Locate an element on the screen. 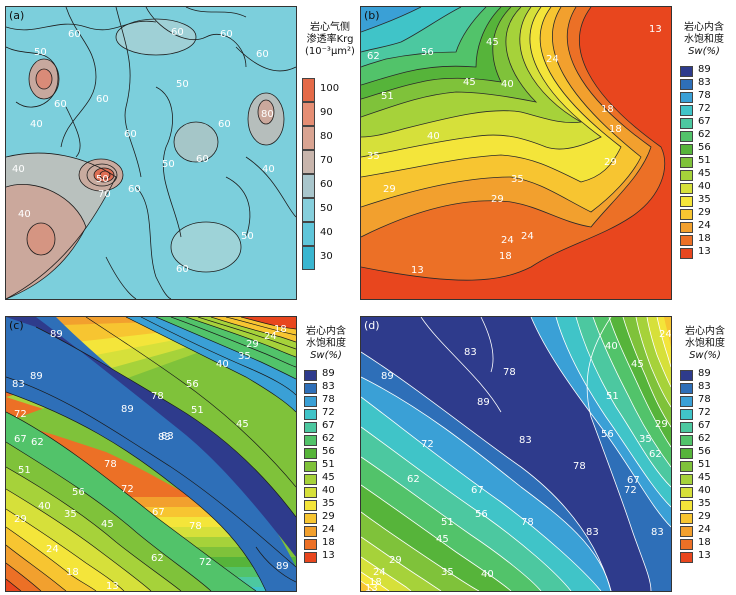 The image size is (736, 595). legend-tick-label: 35 is located at coordinates (328, 503).